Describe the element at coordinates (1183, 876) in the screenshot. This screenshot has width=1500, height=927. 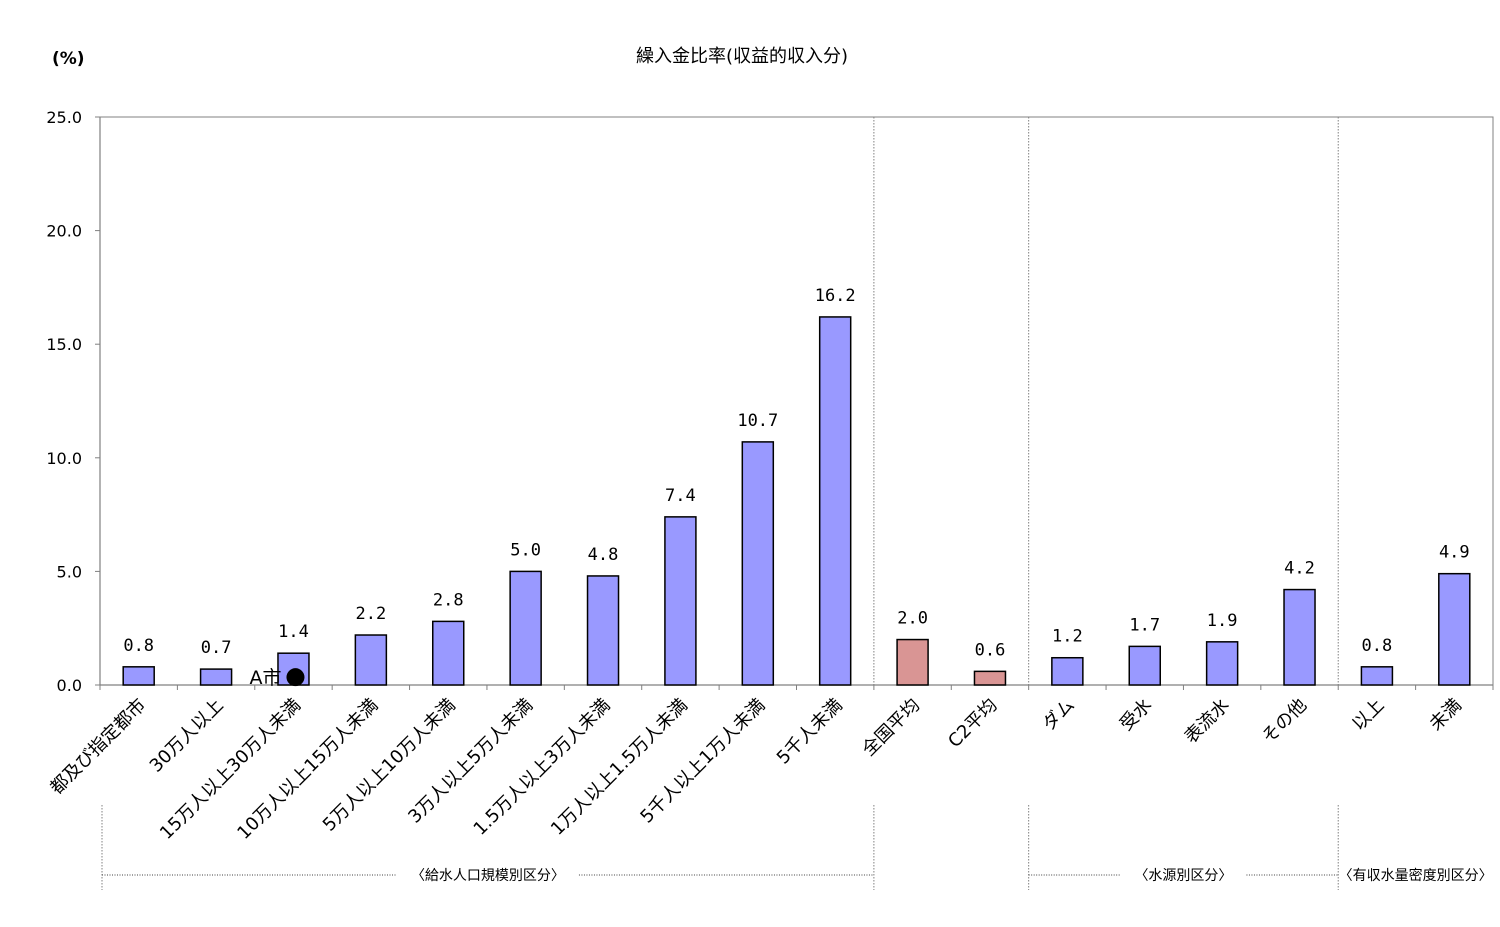
I see `group-label: 〈水源別区分〉` at that location.